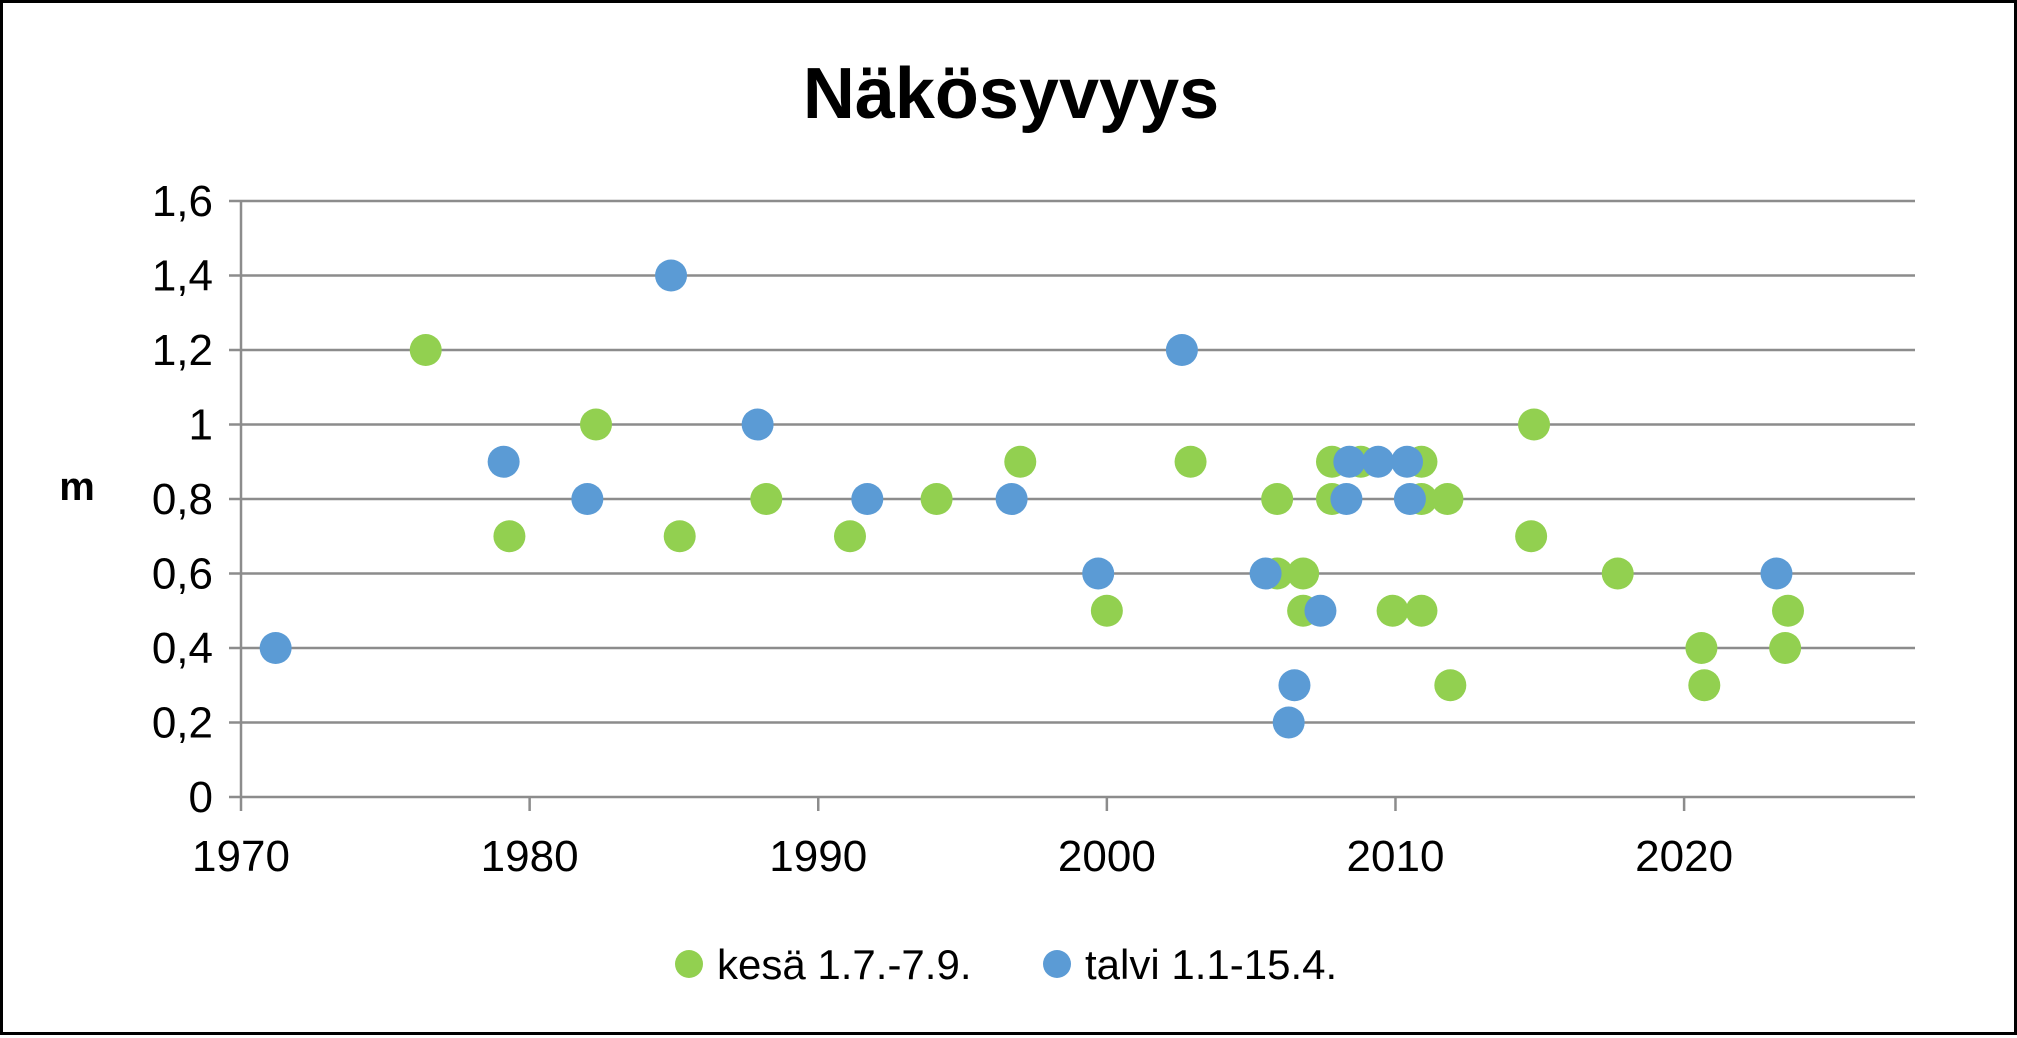 The image size is (2017, 1038). I want to click on y-tick-label: 0,8, so click(182, 499).